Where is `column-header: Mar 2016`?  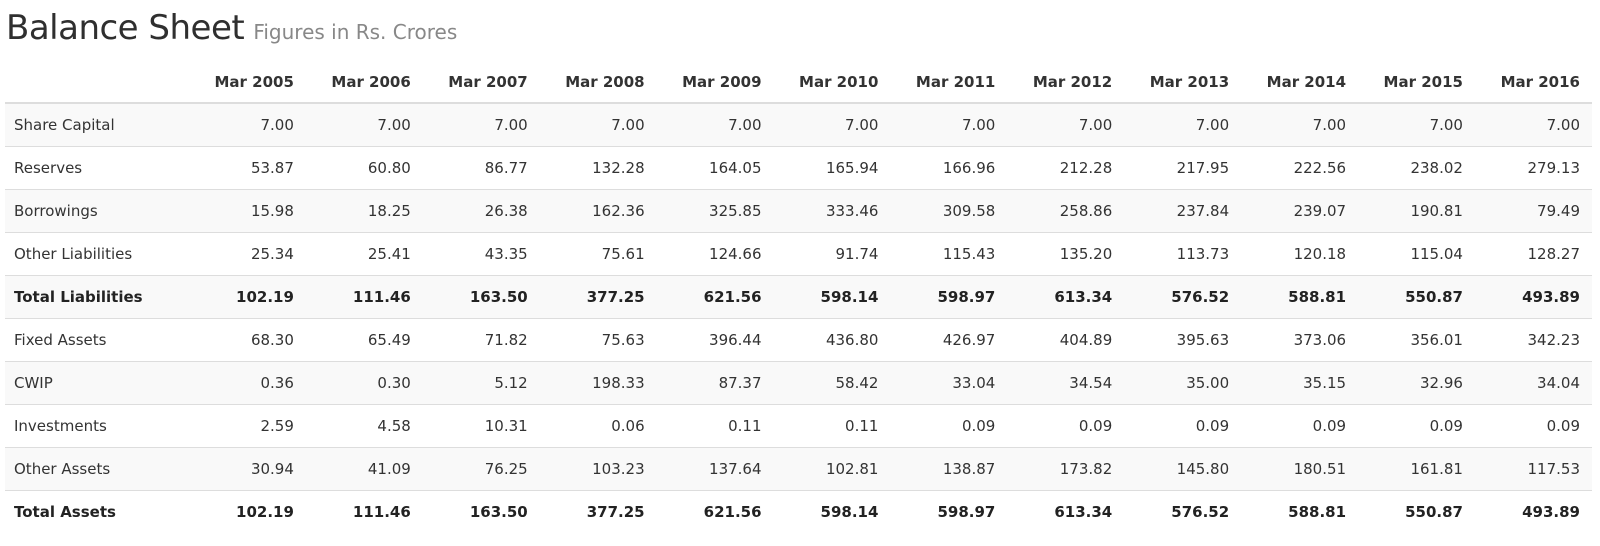
column-header: Mar 2016 is located at coordinates (1533, 82).